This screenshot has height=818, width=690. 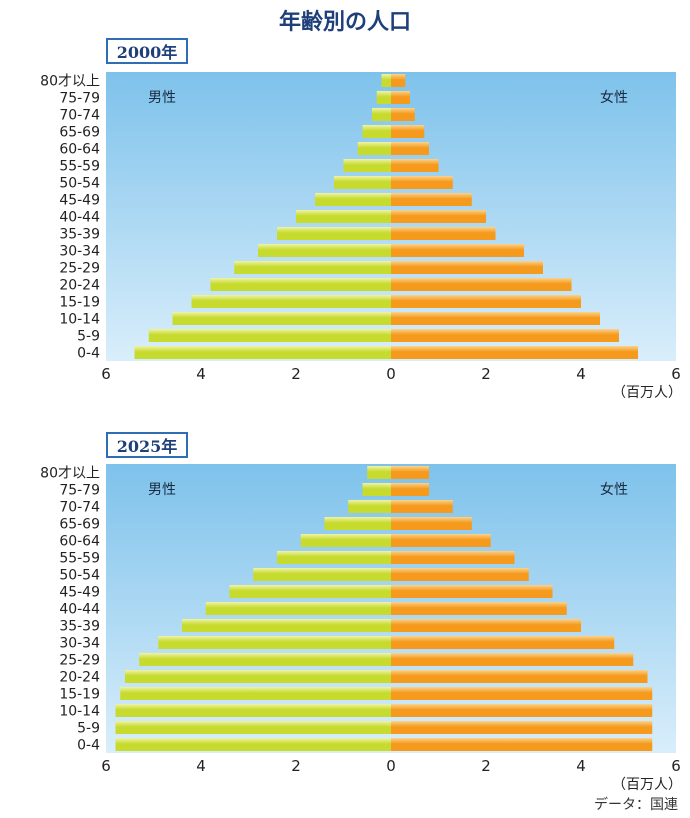 What do you see at coordinates (79, 491) in the screenshot?
I see `category-label: 75-79` at bounding box center [79, 491].